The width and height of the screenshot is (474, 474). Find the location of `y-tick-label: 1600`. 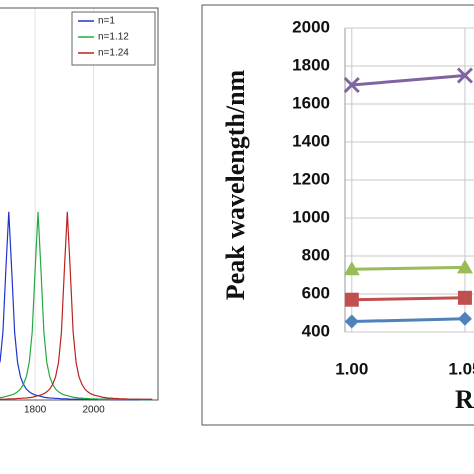

y-tick-label: 1600 is located at coordinates (311, 102).